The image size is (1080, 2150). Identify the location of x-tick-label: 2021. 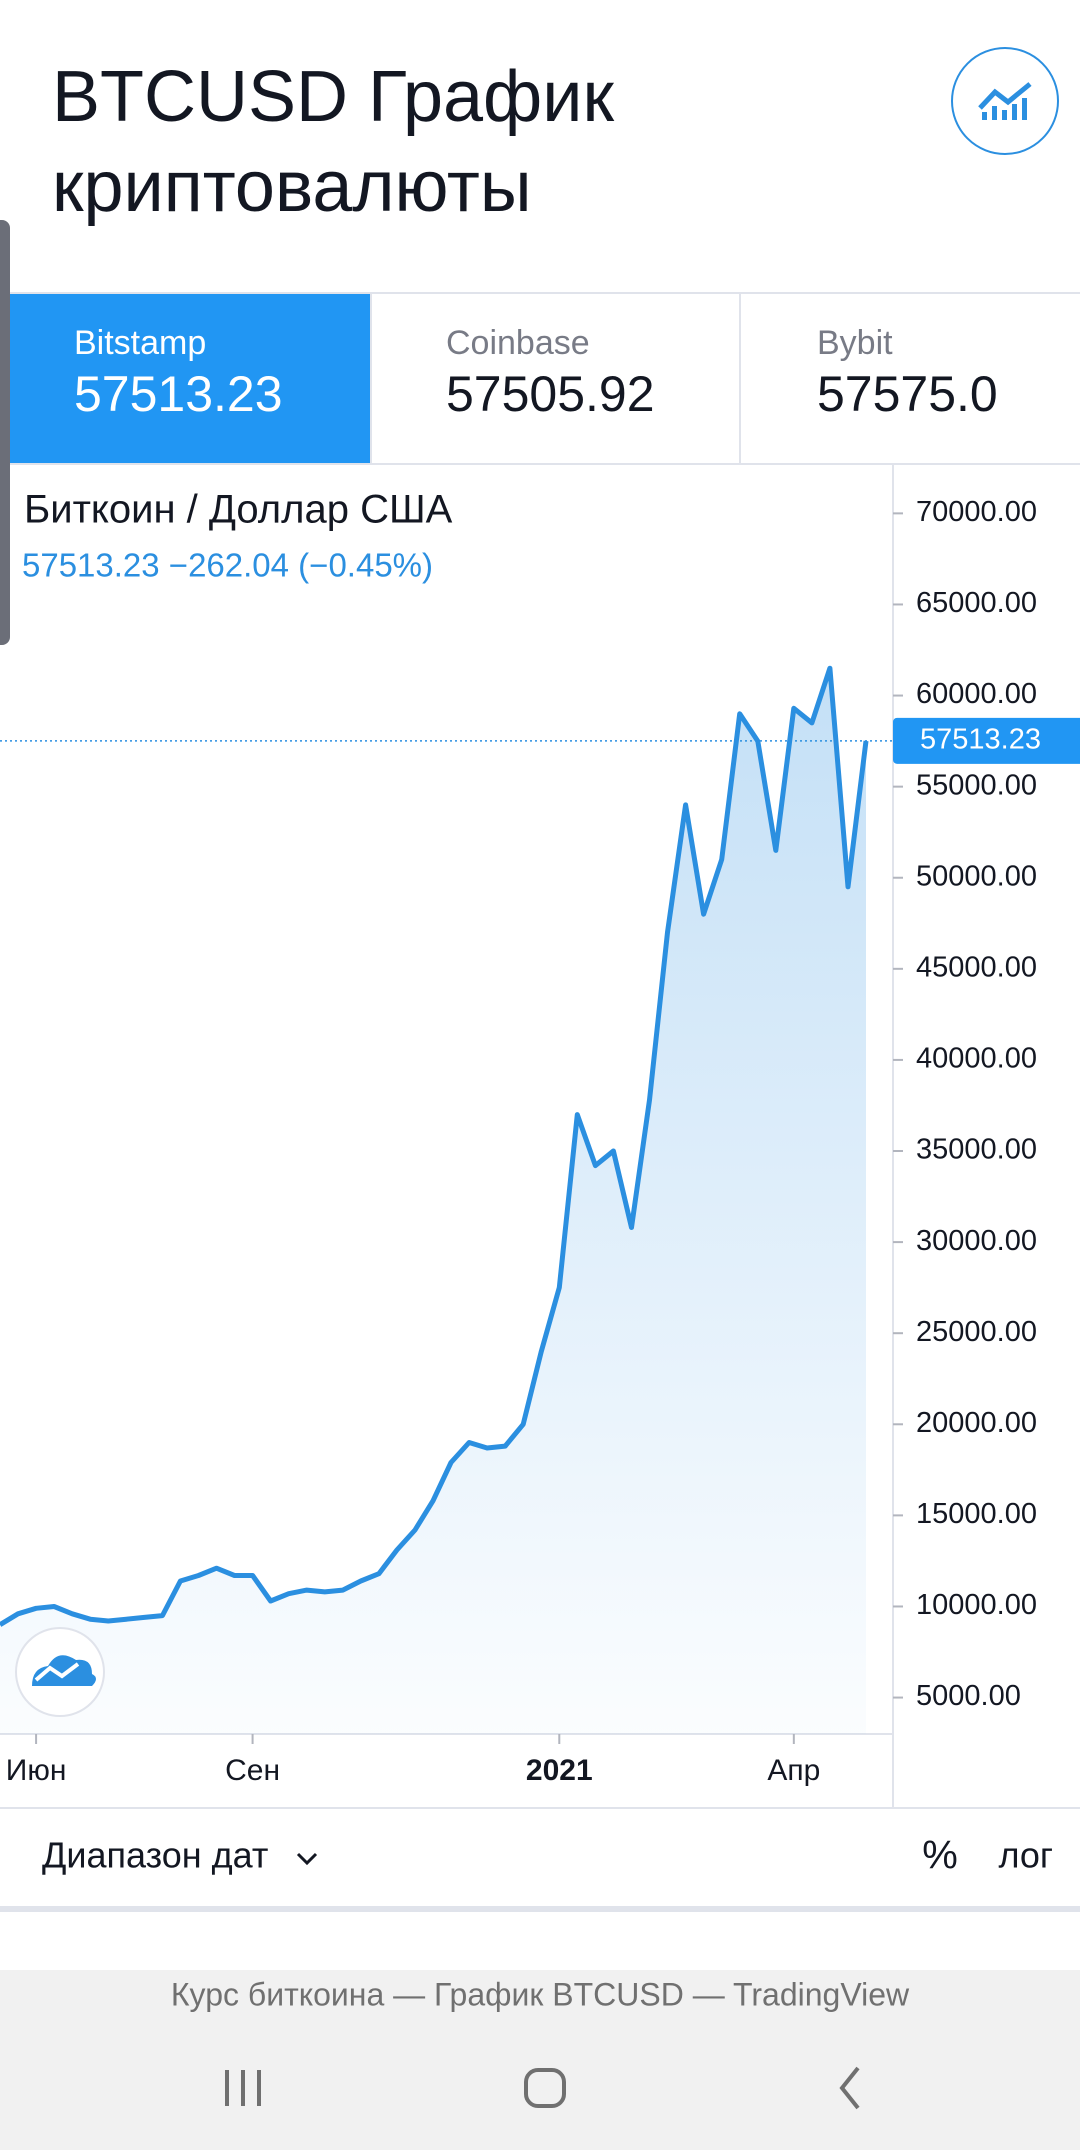
(559, 1770).